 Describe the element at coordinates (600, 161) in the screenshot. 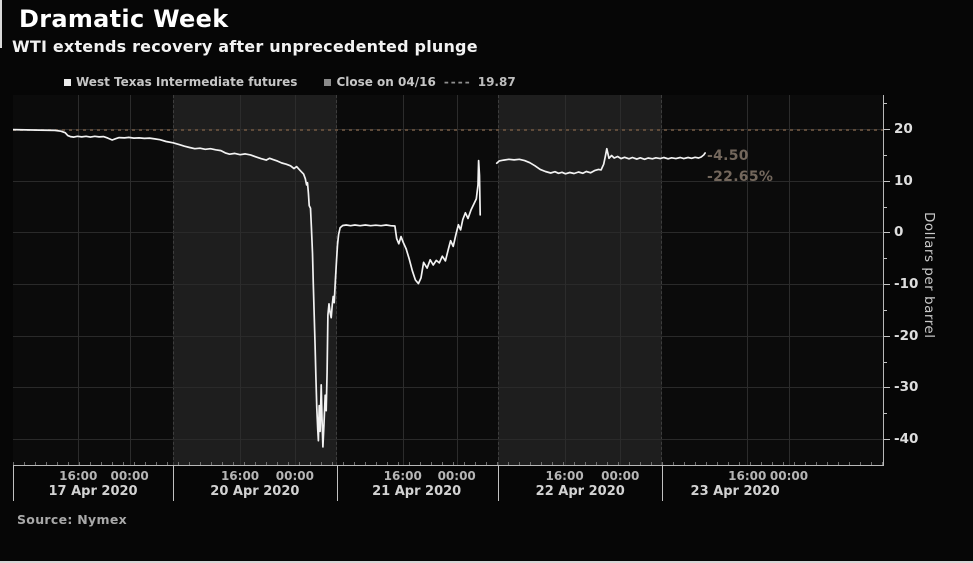

I see `price-line` at that location.